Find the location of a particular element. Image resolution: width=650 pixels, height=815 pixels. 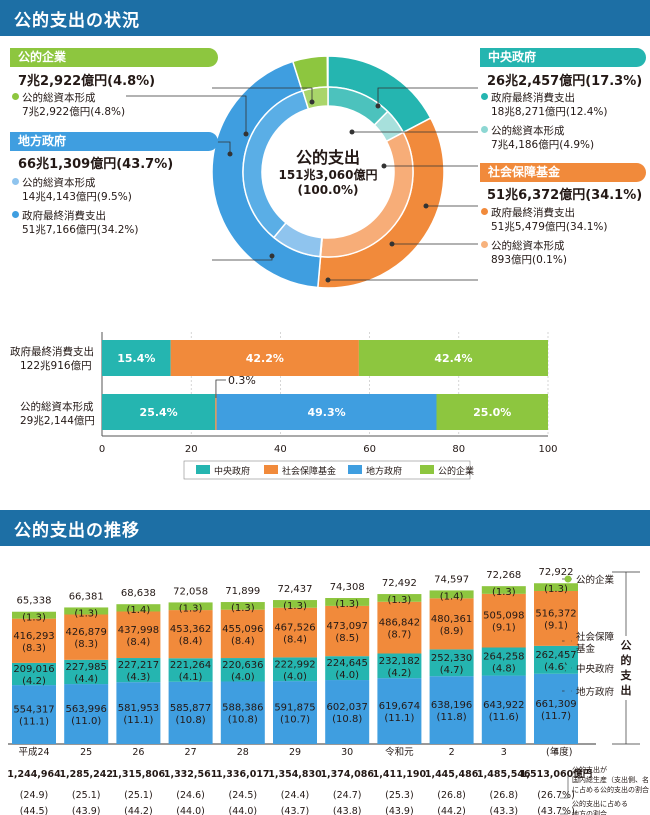

stack-value-label: 209,016 is located at coordinates (33, 669).